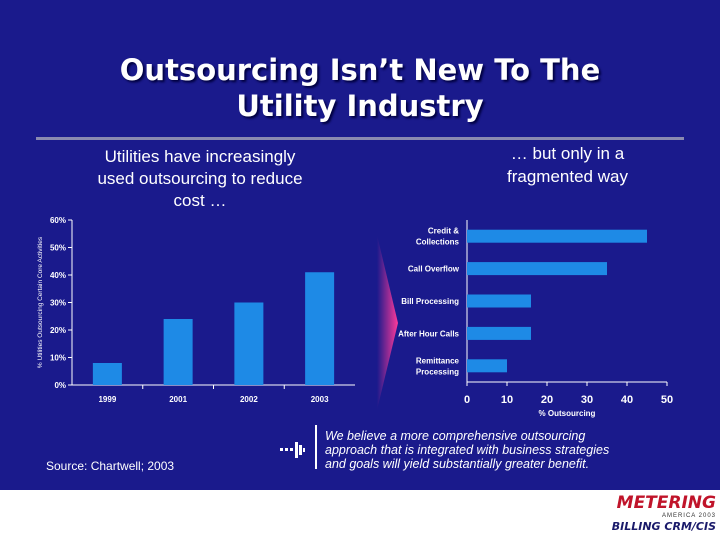  Describe the element at coordinates (178, 399) in the screenshot. I see `x-tick-label: 2001` at that location.